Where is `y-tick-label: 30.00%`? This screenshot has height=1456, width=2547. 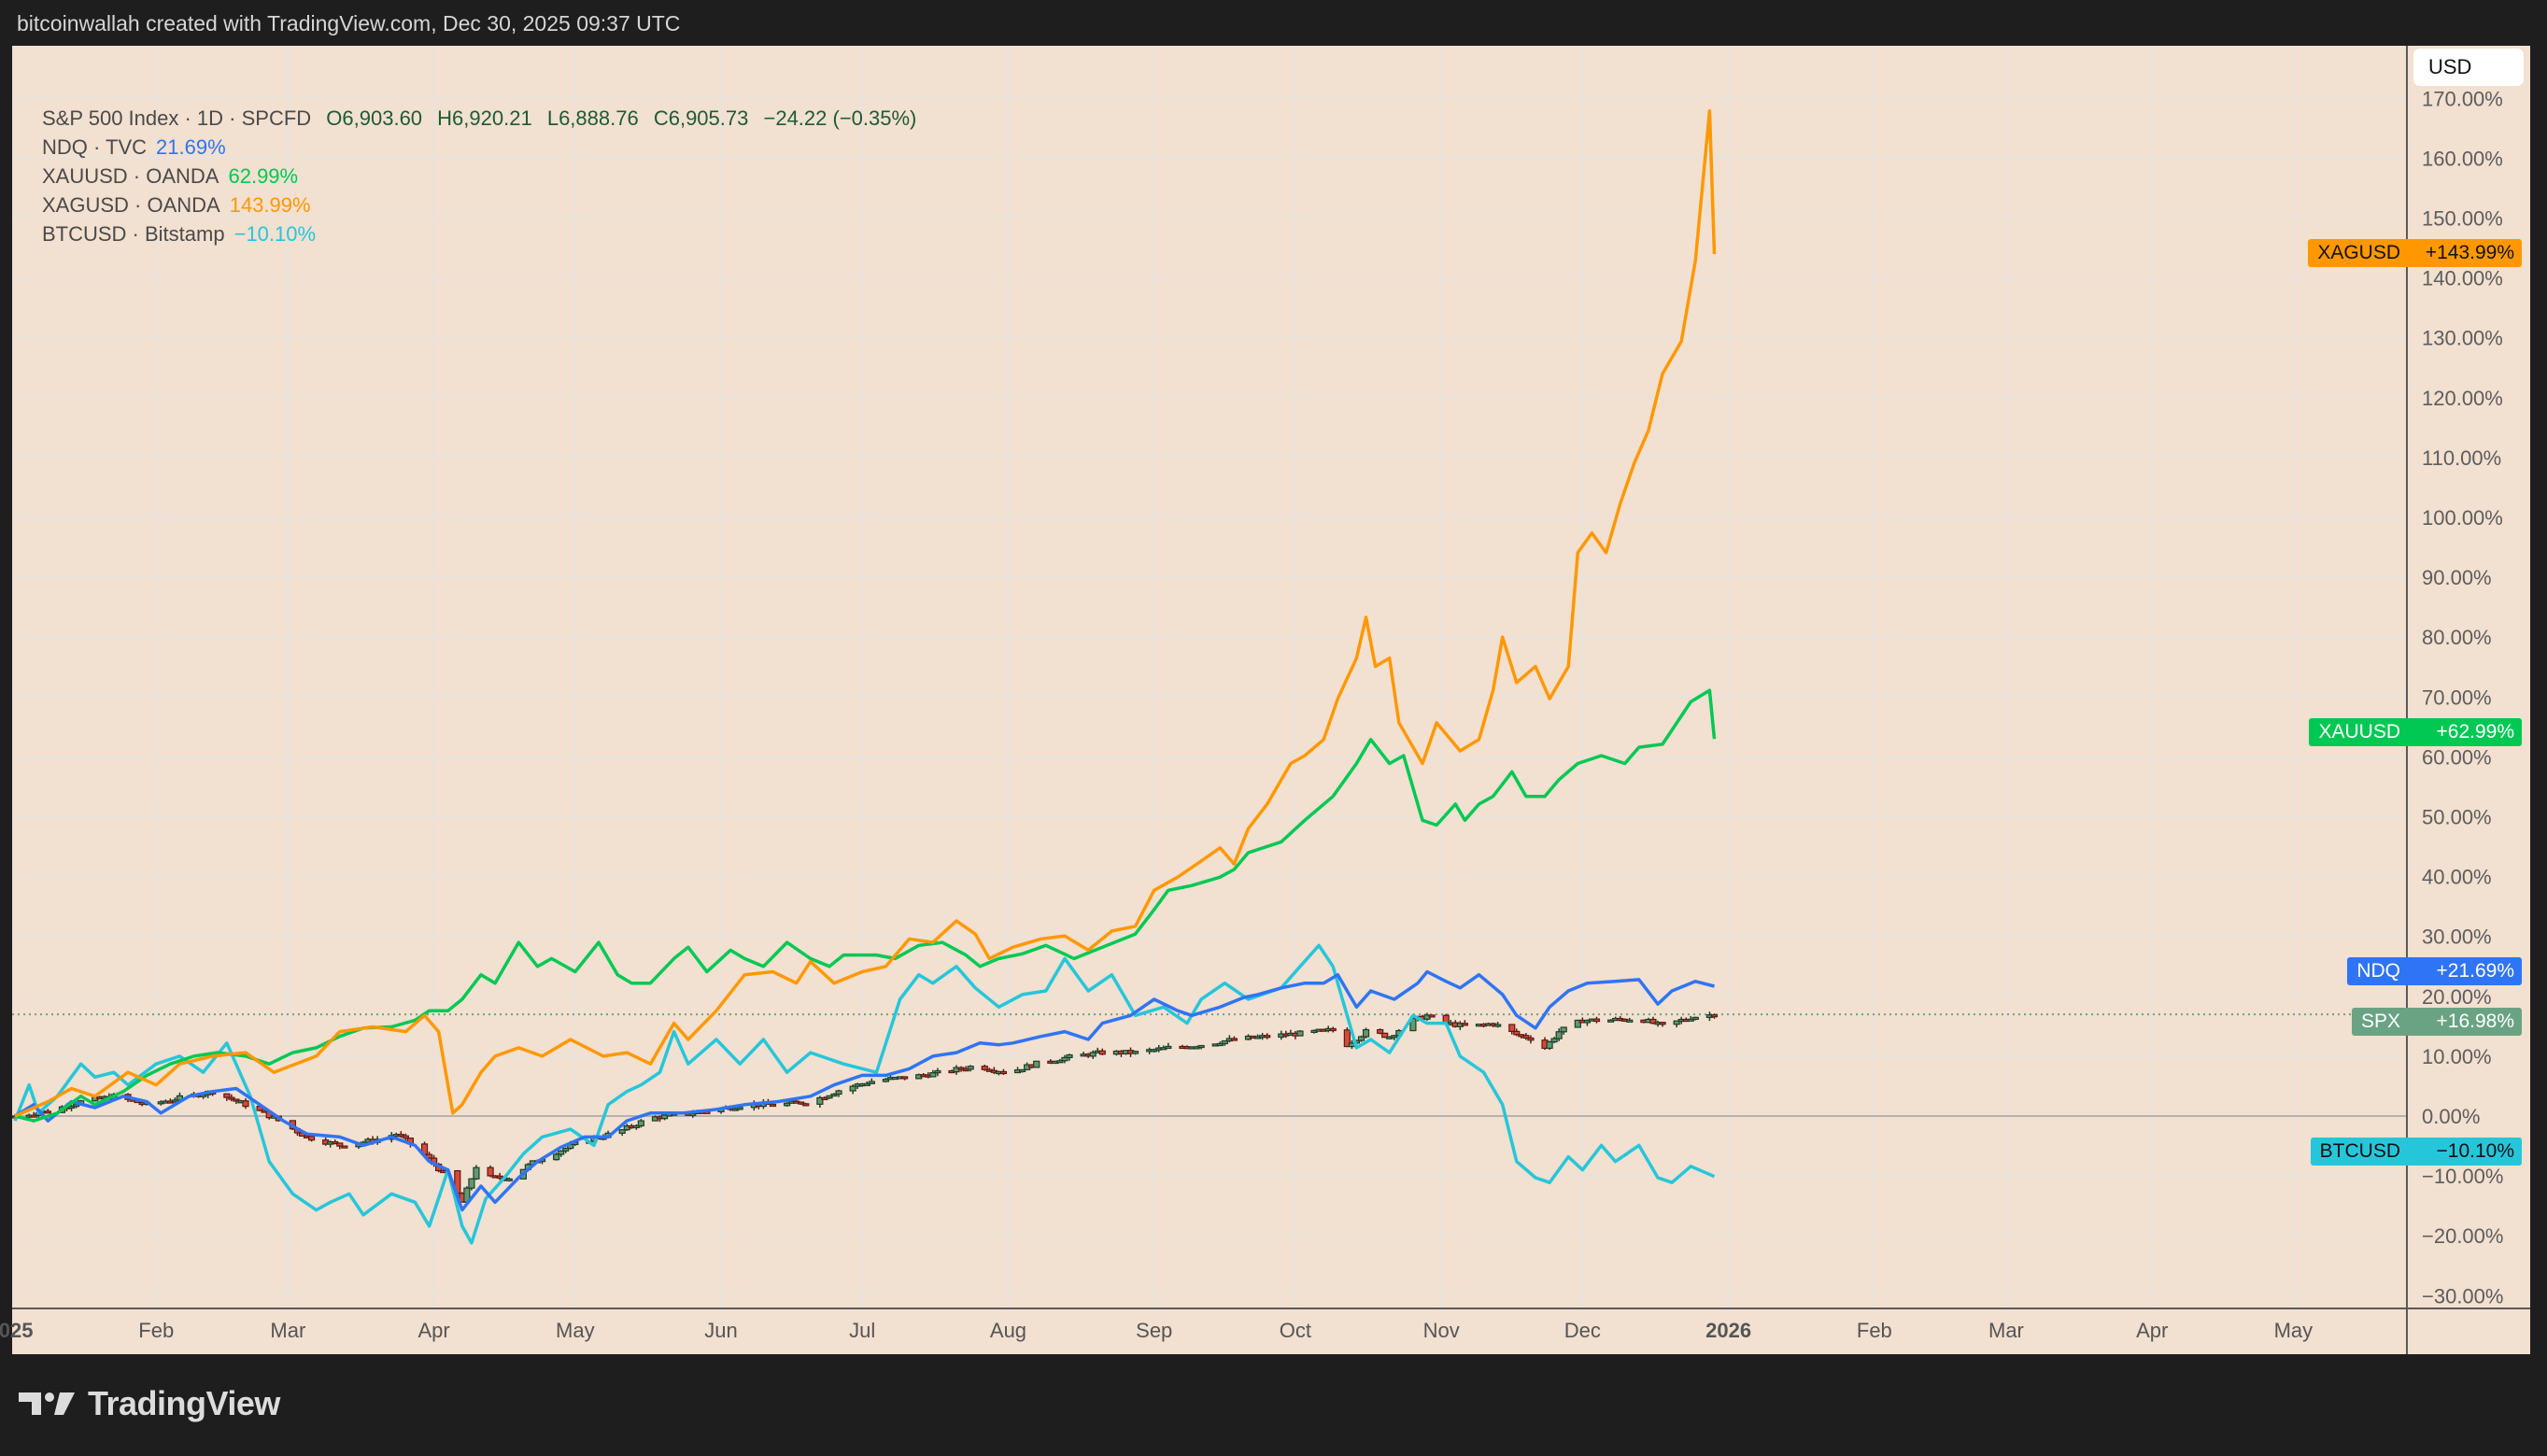 y-tick-label: 30.00% is located at coordinates (2457, 937).